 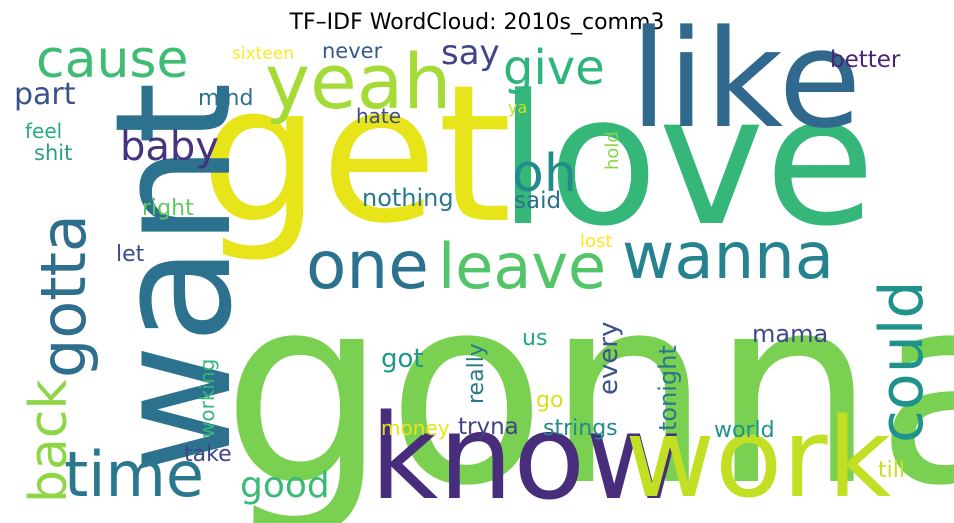 I want to click on word-gotta: gotta, so click(x=63, y=296).